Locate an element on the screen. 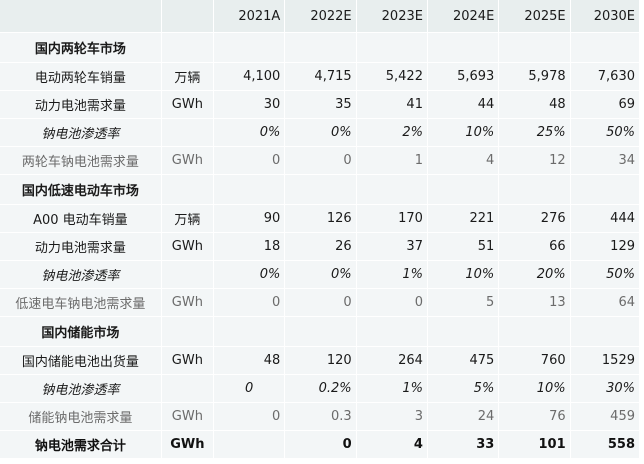  section-row-low-speed-ev: 国内低速电动车市场 is located at coordinates (320, 190).